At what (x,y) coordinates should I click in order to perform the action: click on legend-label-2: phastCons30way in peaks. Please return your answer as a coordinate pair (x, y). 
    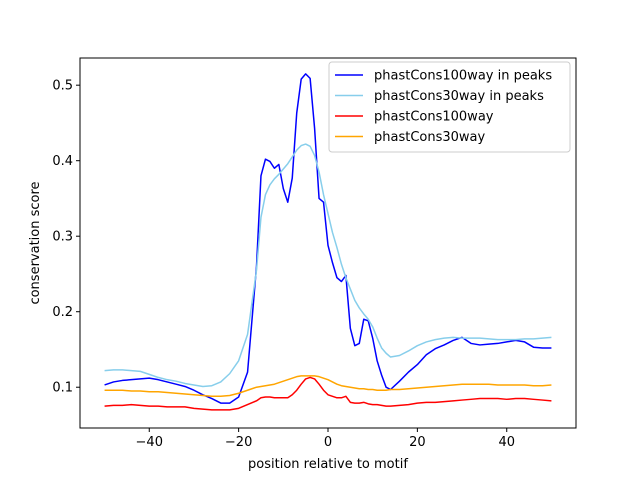
    Looking at the image, I should click on (459, 96).